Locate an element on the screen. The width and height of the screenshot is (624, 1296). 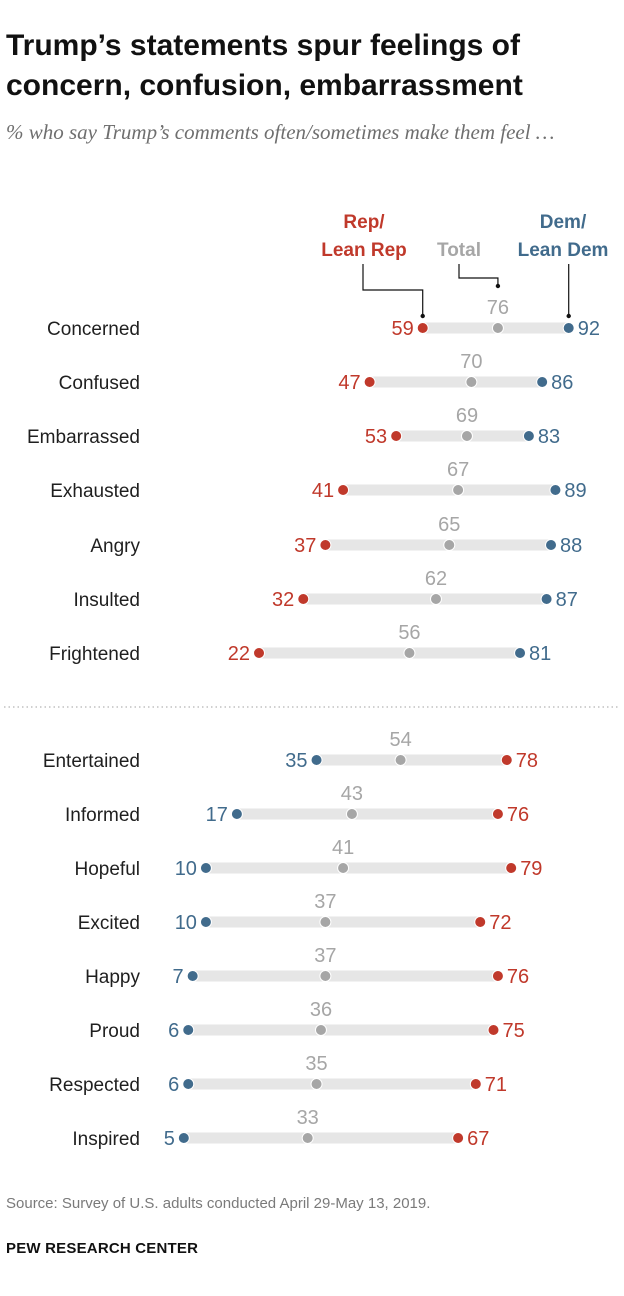
legend-leader-total is located at coordinates (478, 275).